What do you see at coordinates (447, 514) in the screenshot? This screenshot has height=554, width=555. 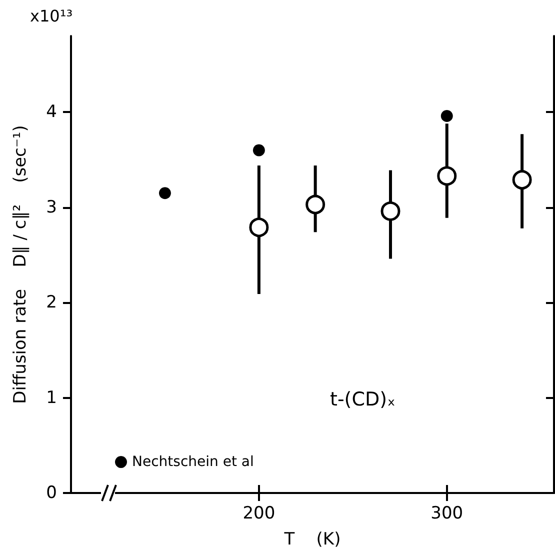 I see `x-tick-label: 300` at bounding box center [447, 514].